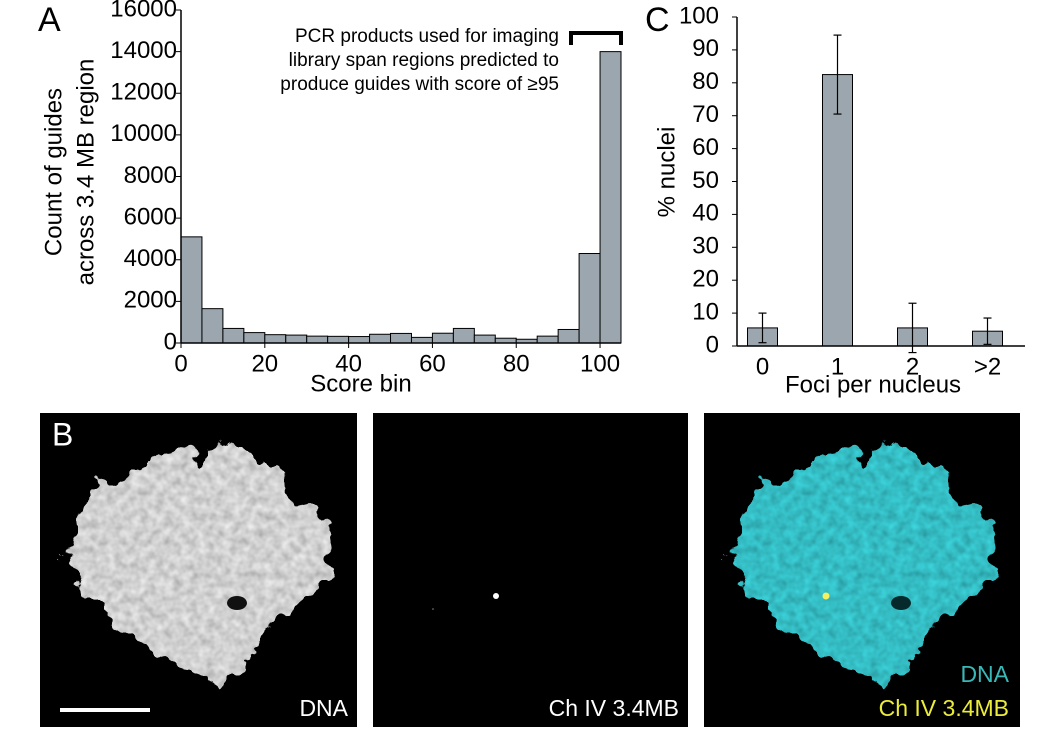 The width and height of the screenshot is (1050, 745). What do you see at coordinates (657, 20) in the screenshot?
I see `panel-label: C` at bounding box center [657, 20].